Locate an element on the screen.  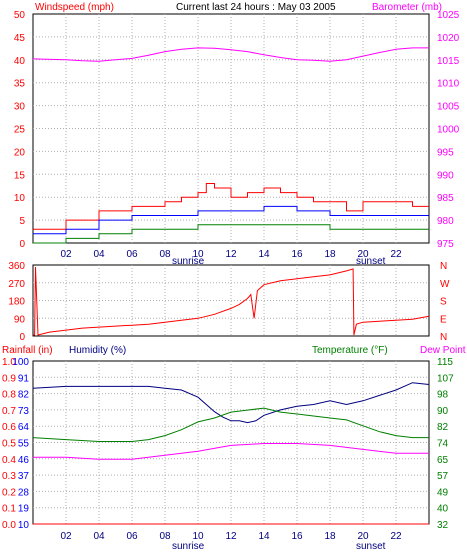
humidity-tick-label: 46 is located at coordinates (24, 460).